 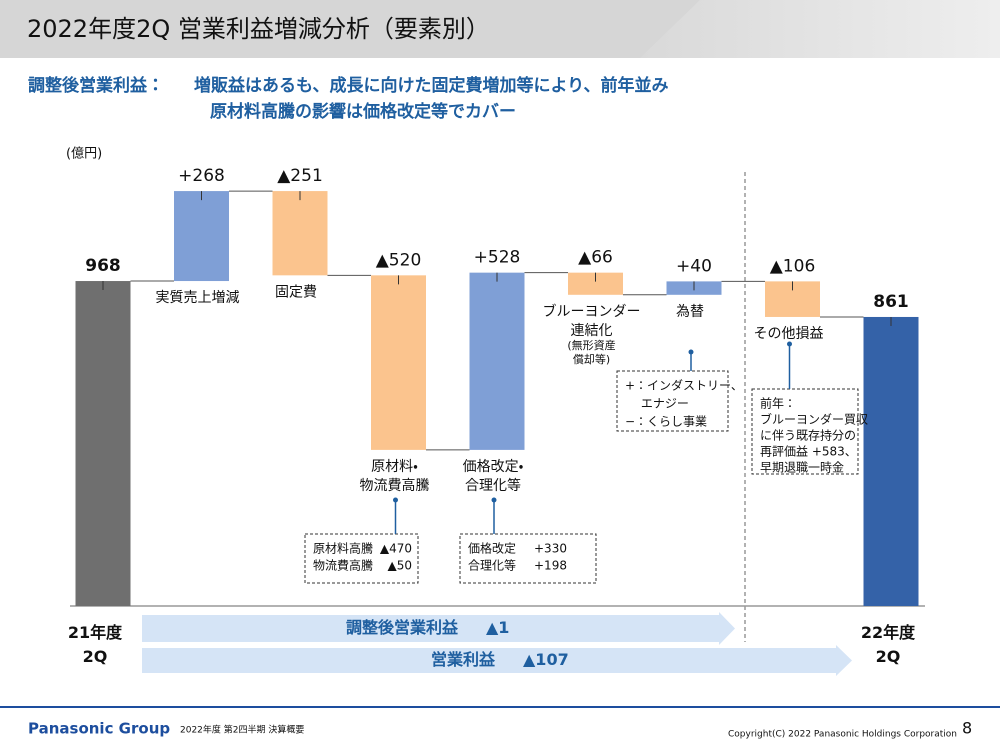 I want to click on subtitle-line: 原材料高騰の影響は価格改定等でカバー, so click(x=363, y=111).